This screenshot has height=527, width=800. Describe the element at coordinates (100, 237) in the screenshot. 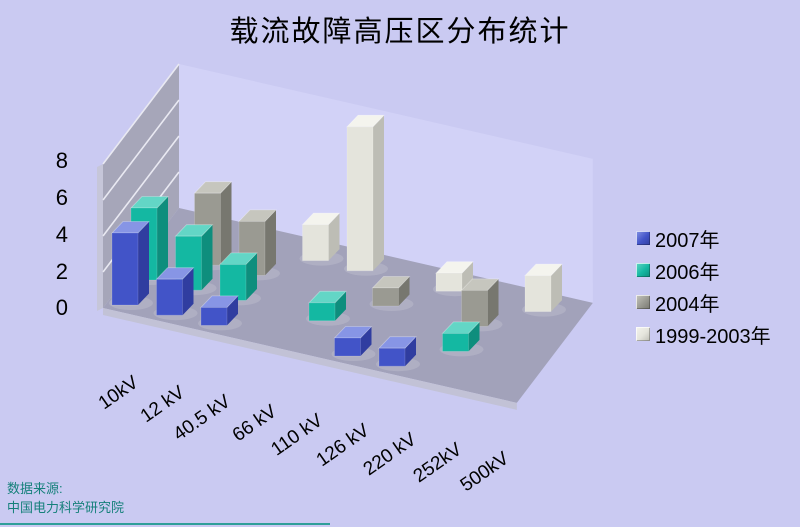

I see `left-wall-edge` at that location.